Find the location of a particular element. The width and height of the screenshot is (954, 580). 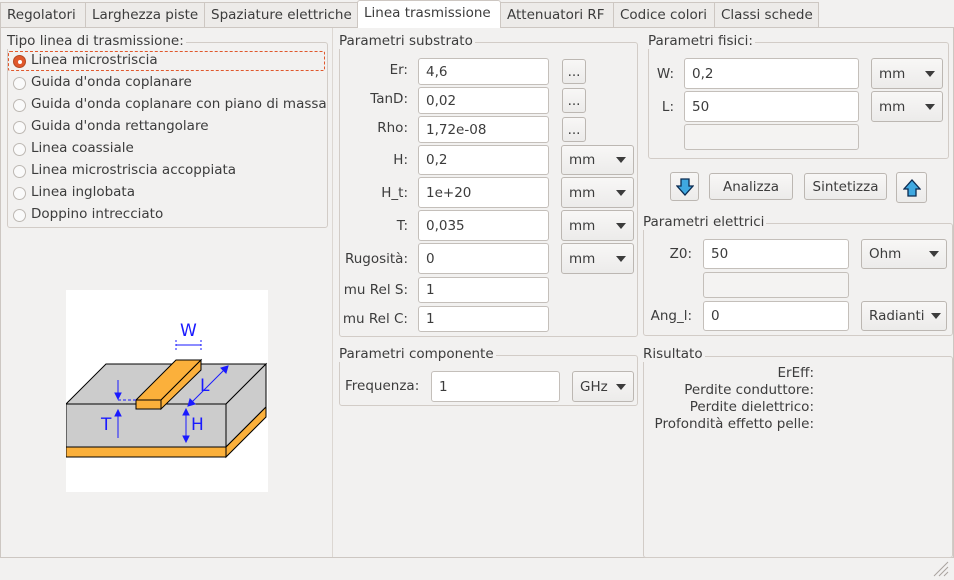

tab-attenuatori-rf: Attenuatori RF is located at coordinates (557, 15).